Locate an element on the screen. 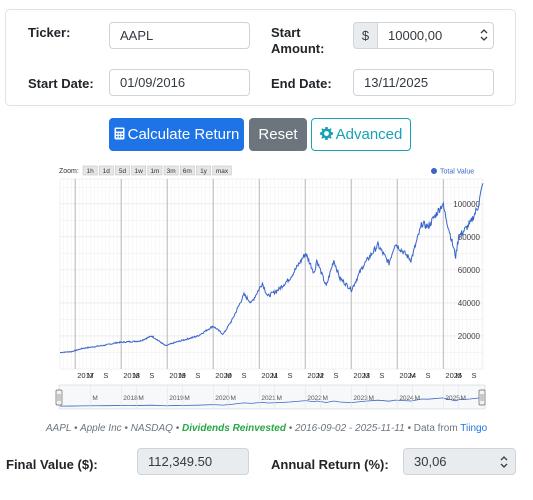 This screenshot has width=533, height=500. zoom-button-1d: 1d is located at coordinates (106, 170).